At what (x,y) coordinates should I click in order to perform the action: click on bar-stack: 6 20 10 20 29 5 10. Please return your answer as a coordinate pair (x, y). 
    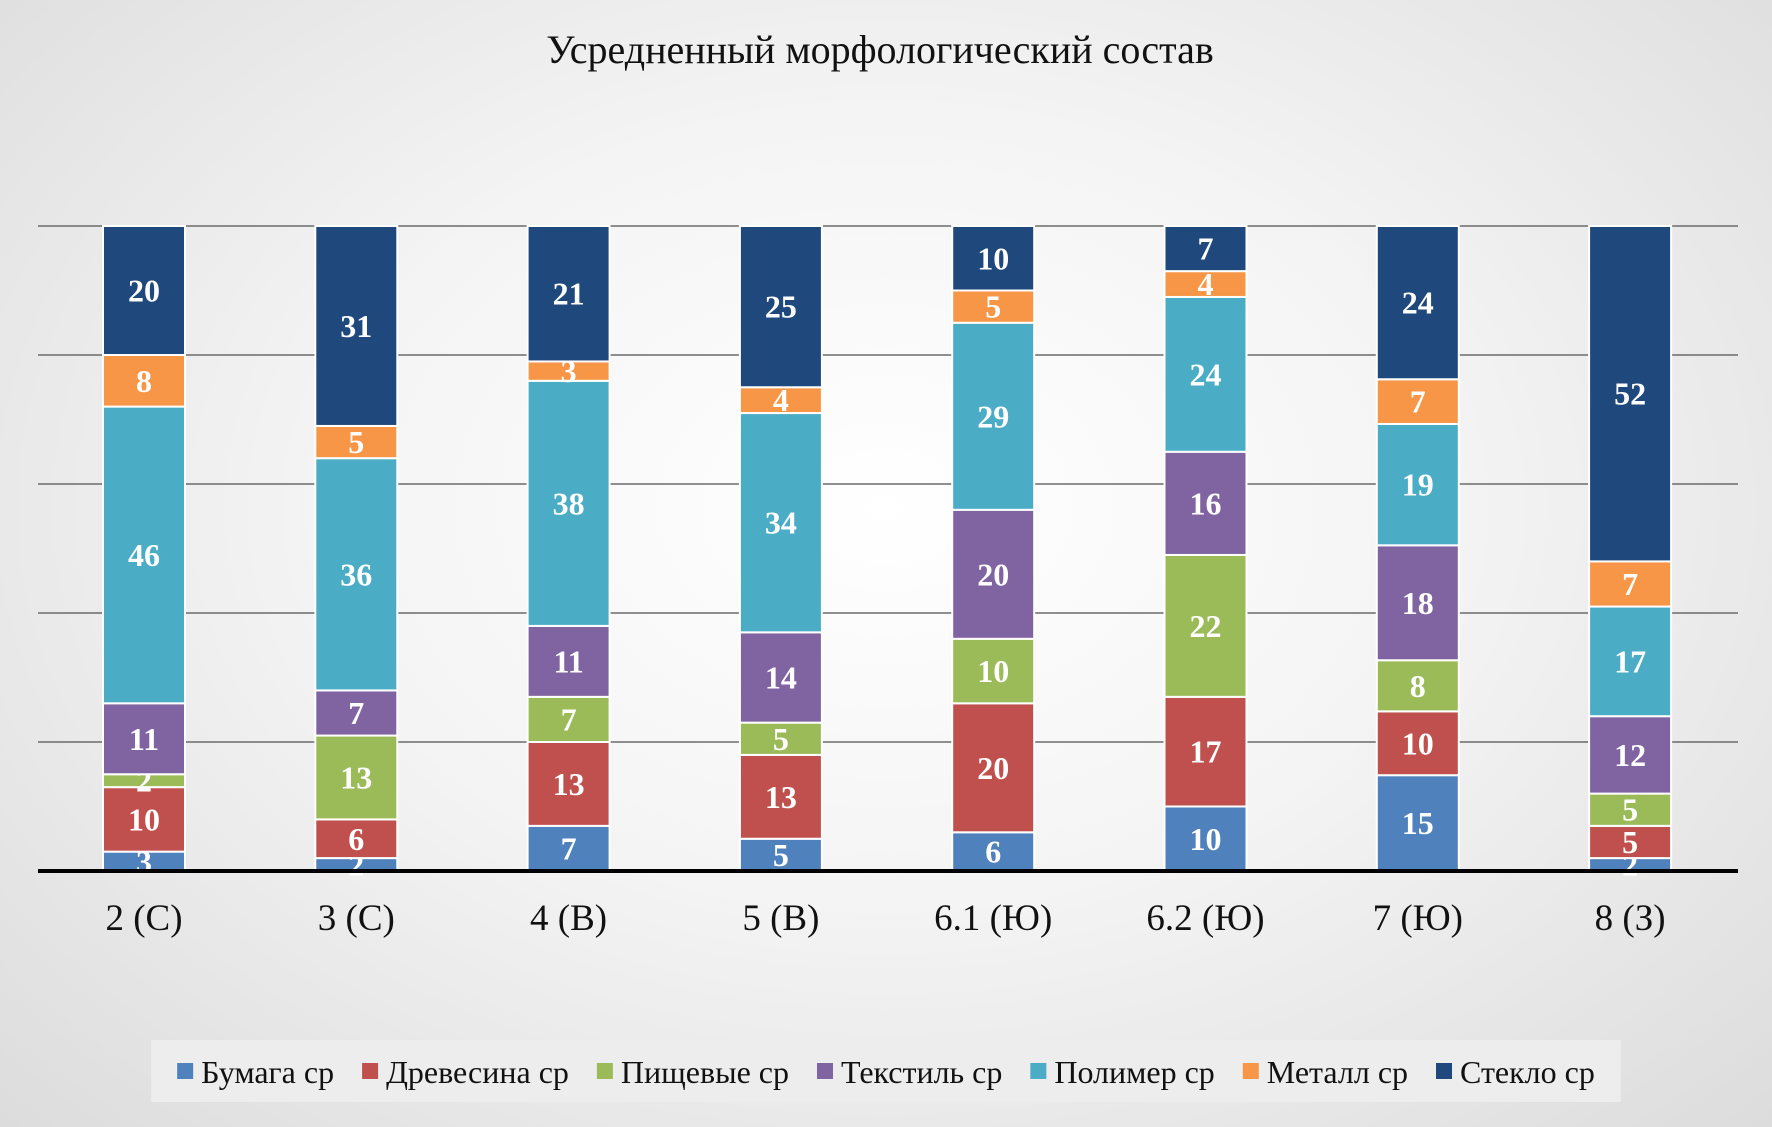
    Looking at the image, I should click on (993, 548).